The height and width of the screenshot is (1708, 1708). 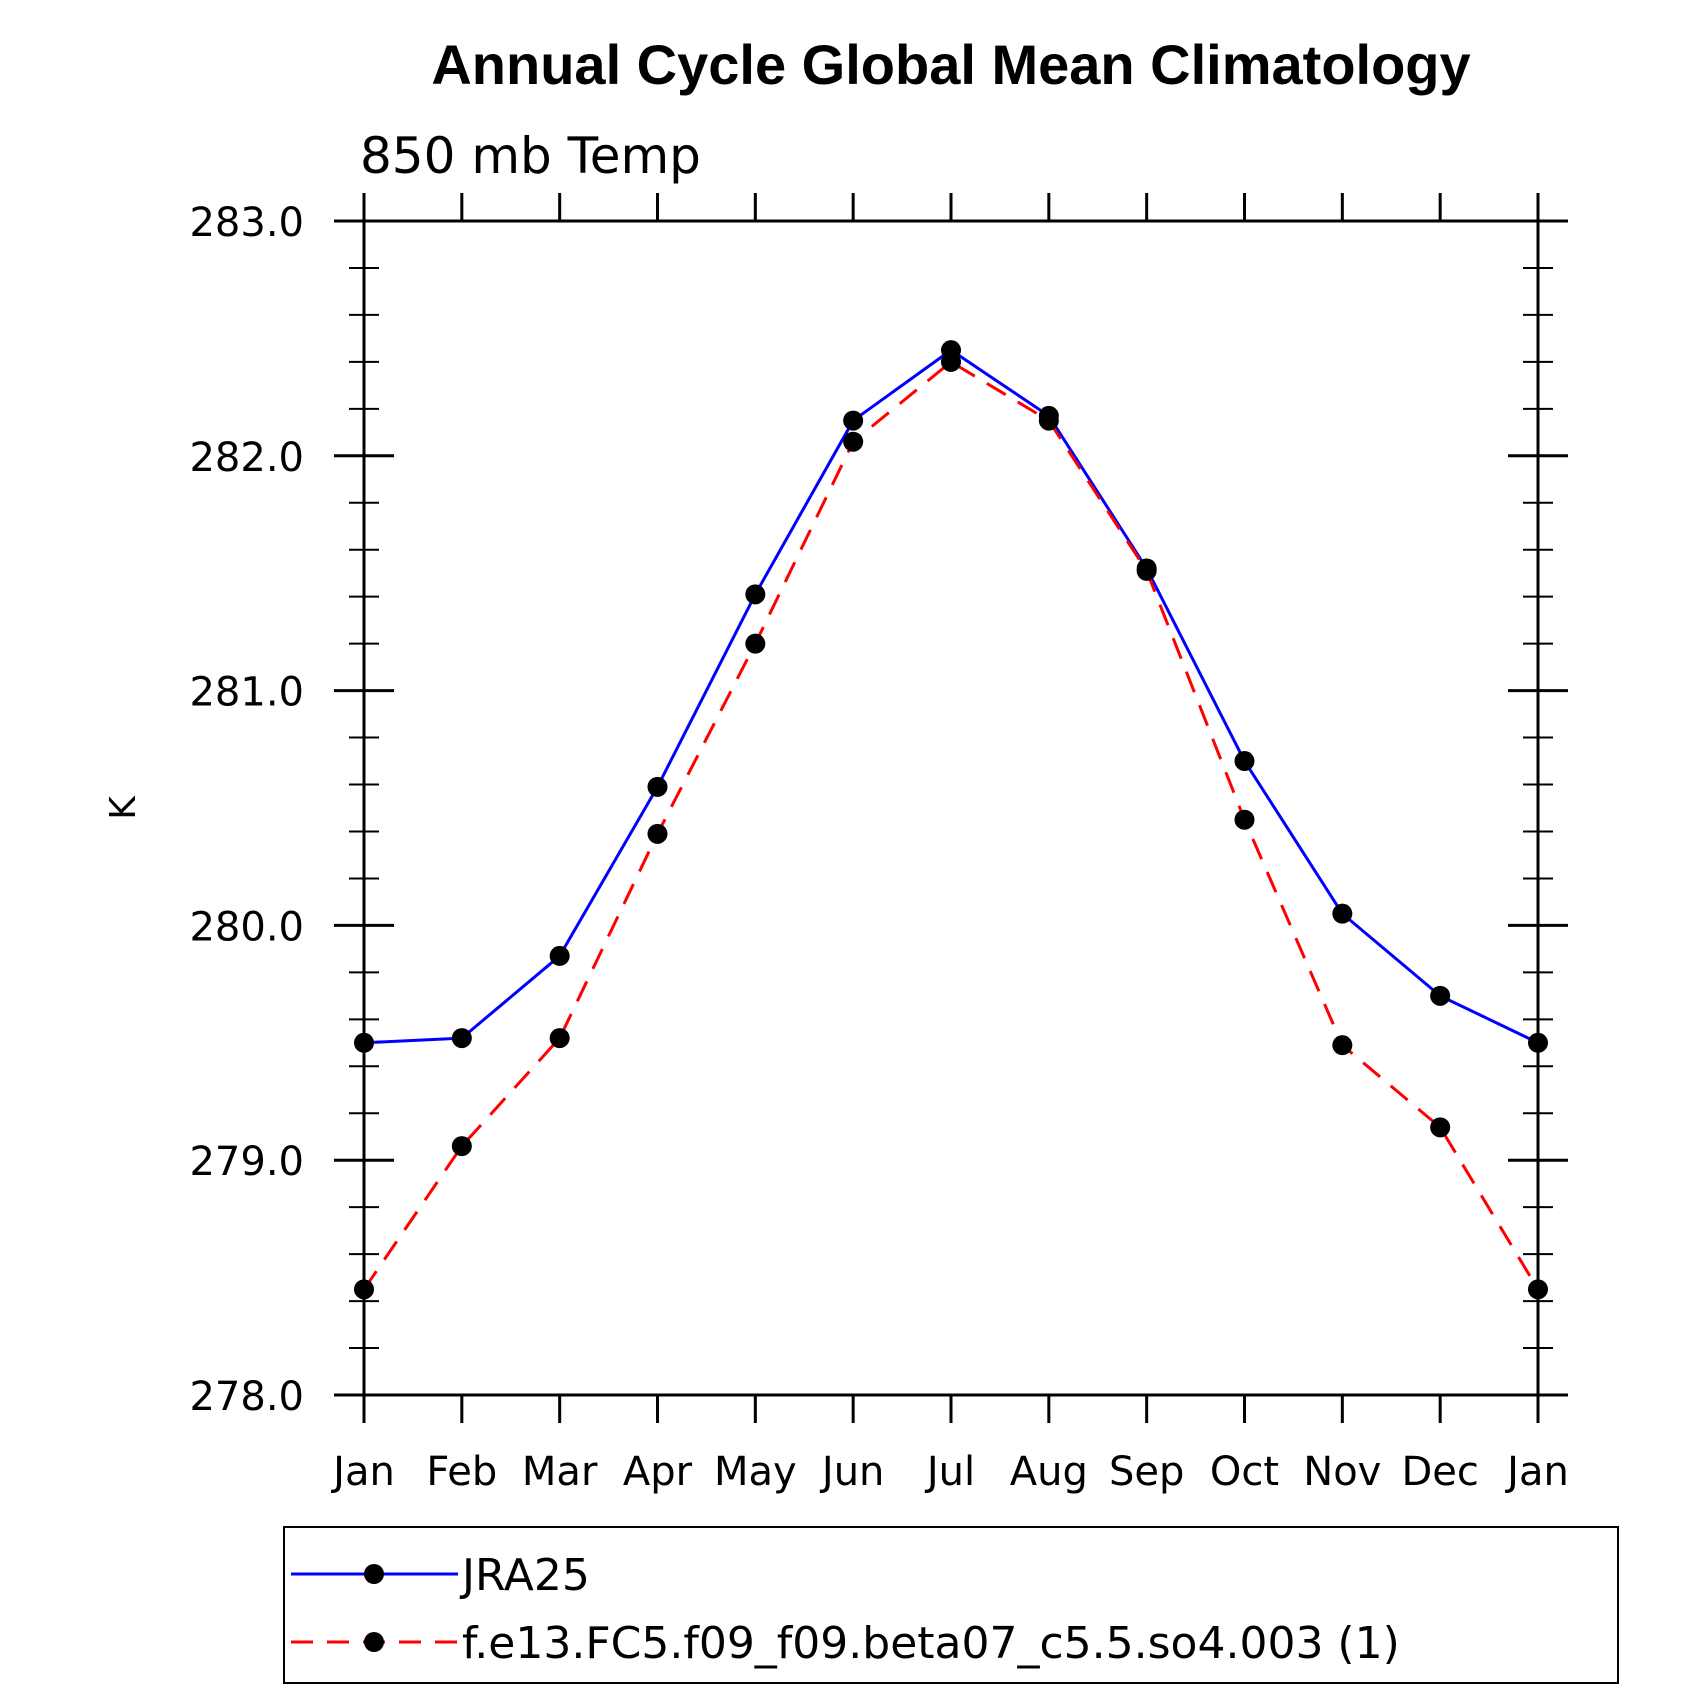 What do you see at coordinates (1439, 1472) in the screenshot?
I see `x-tick-label: Dec` at bounding box center [1439, 1472].